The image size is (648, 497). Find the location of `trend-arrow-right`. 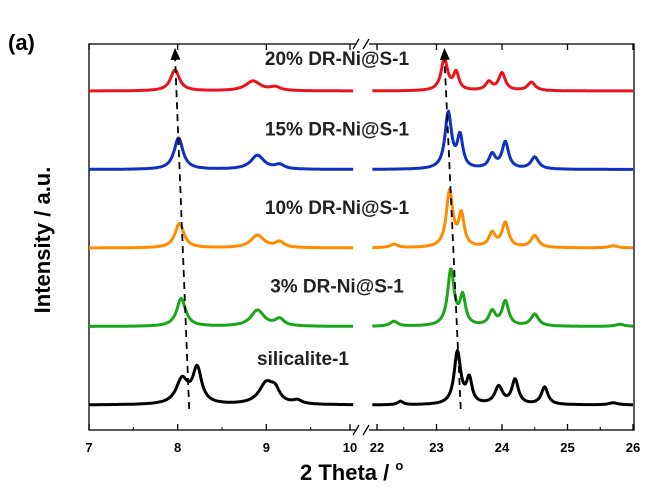

trend-arrow-right is located at coordinates (444, 54).